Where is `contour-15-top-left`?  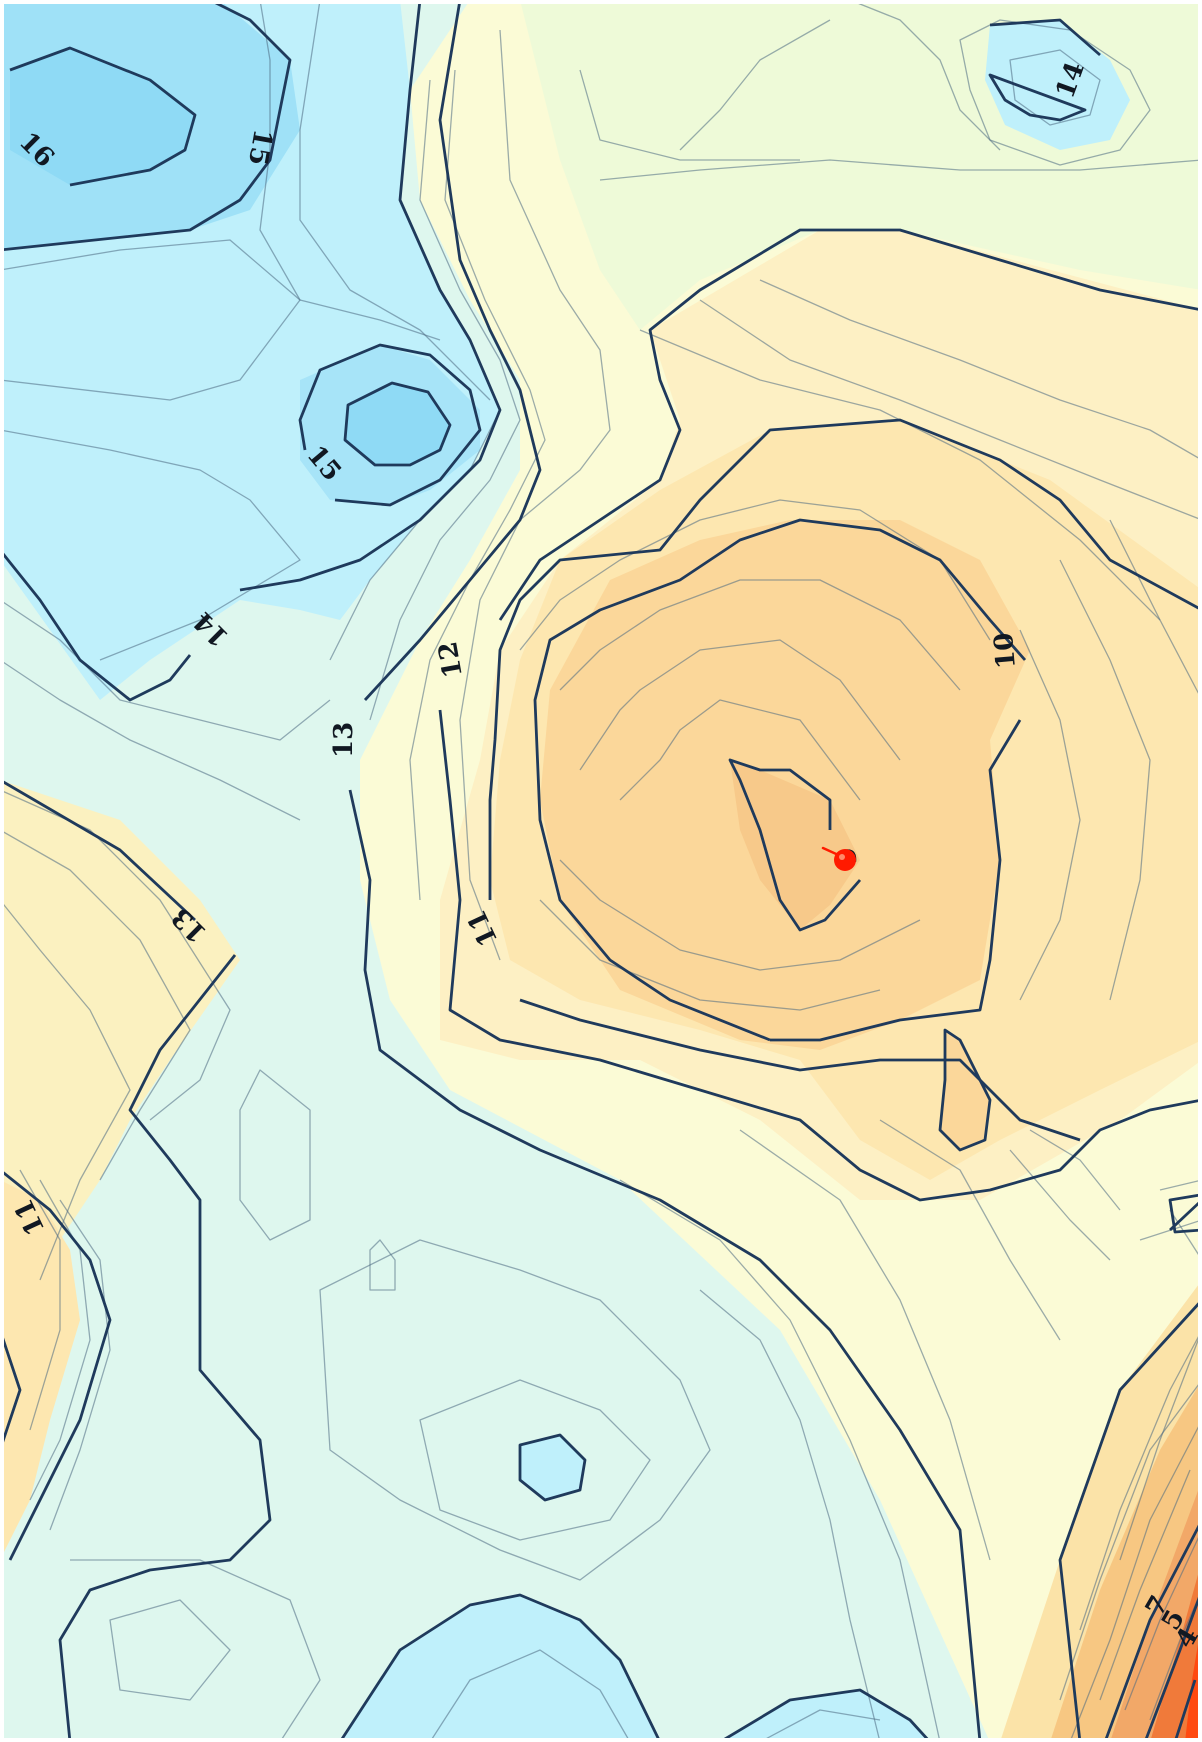
contour-15-top-left is located at coordinates (146, 126).